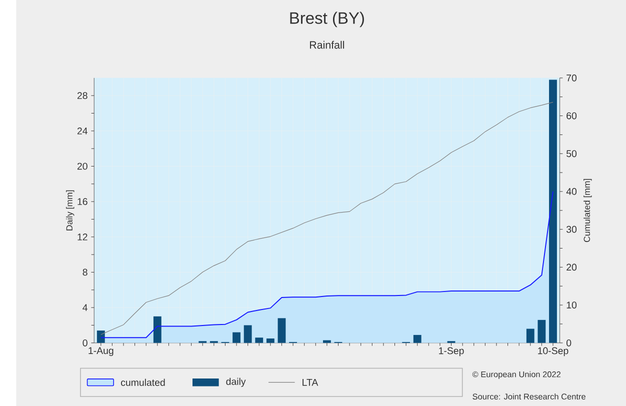  I want to click on y-tick-label: 4, so click(85, 307).